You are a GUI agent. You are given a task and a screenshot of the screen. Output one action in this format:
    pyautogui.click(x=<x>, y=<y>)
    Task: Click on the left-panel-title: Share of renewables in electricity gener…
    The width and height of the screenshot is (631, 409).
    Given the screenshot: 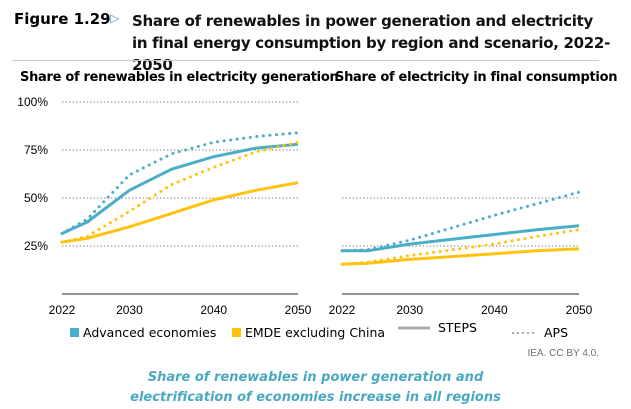 What is the action you would take?
    pyautogui.click(x=179, y=77)
    